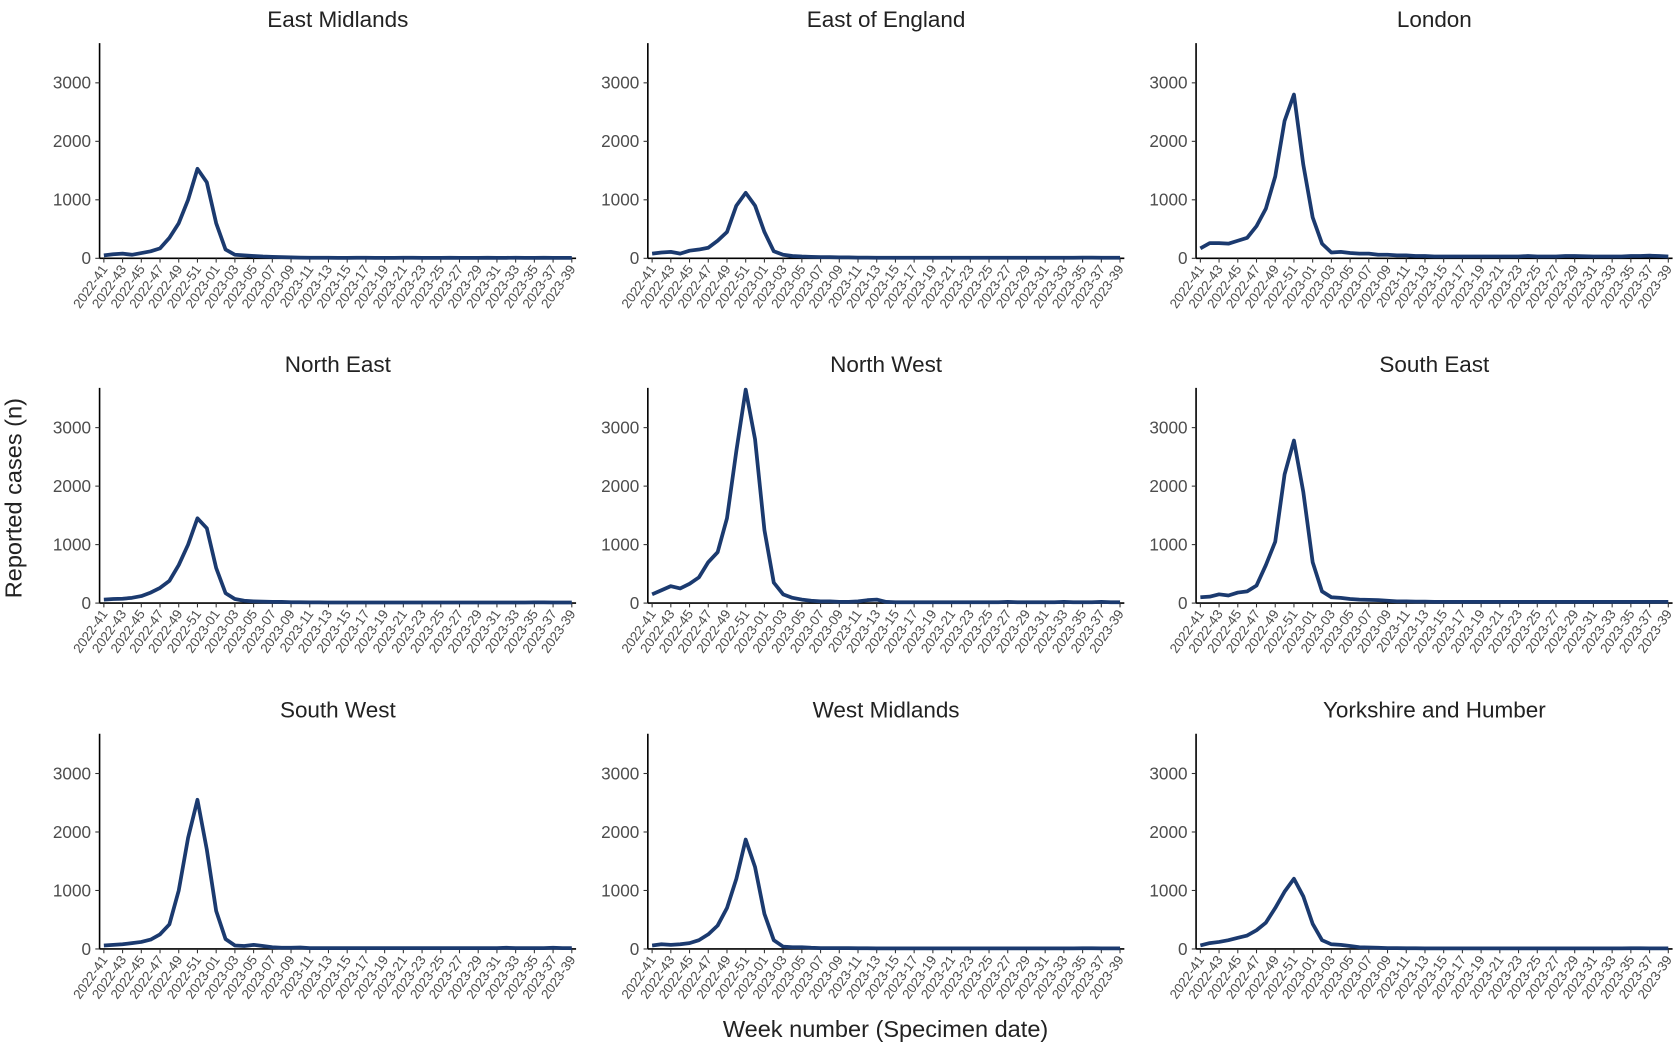 This screenshot has width=1679, height=1052. What do you see at coordinates (1434, 710) in the screenshot?
I see `panel-title: Yorkshire and Humber` at bounding box center [1434, 710].